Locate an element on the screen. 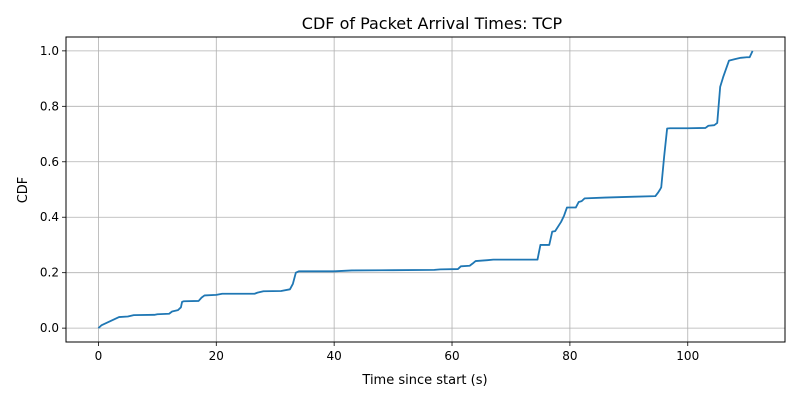  x-tick-label: 100 is located at coordinates (687, 356).